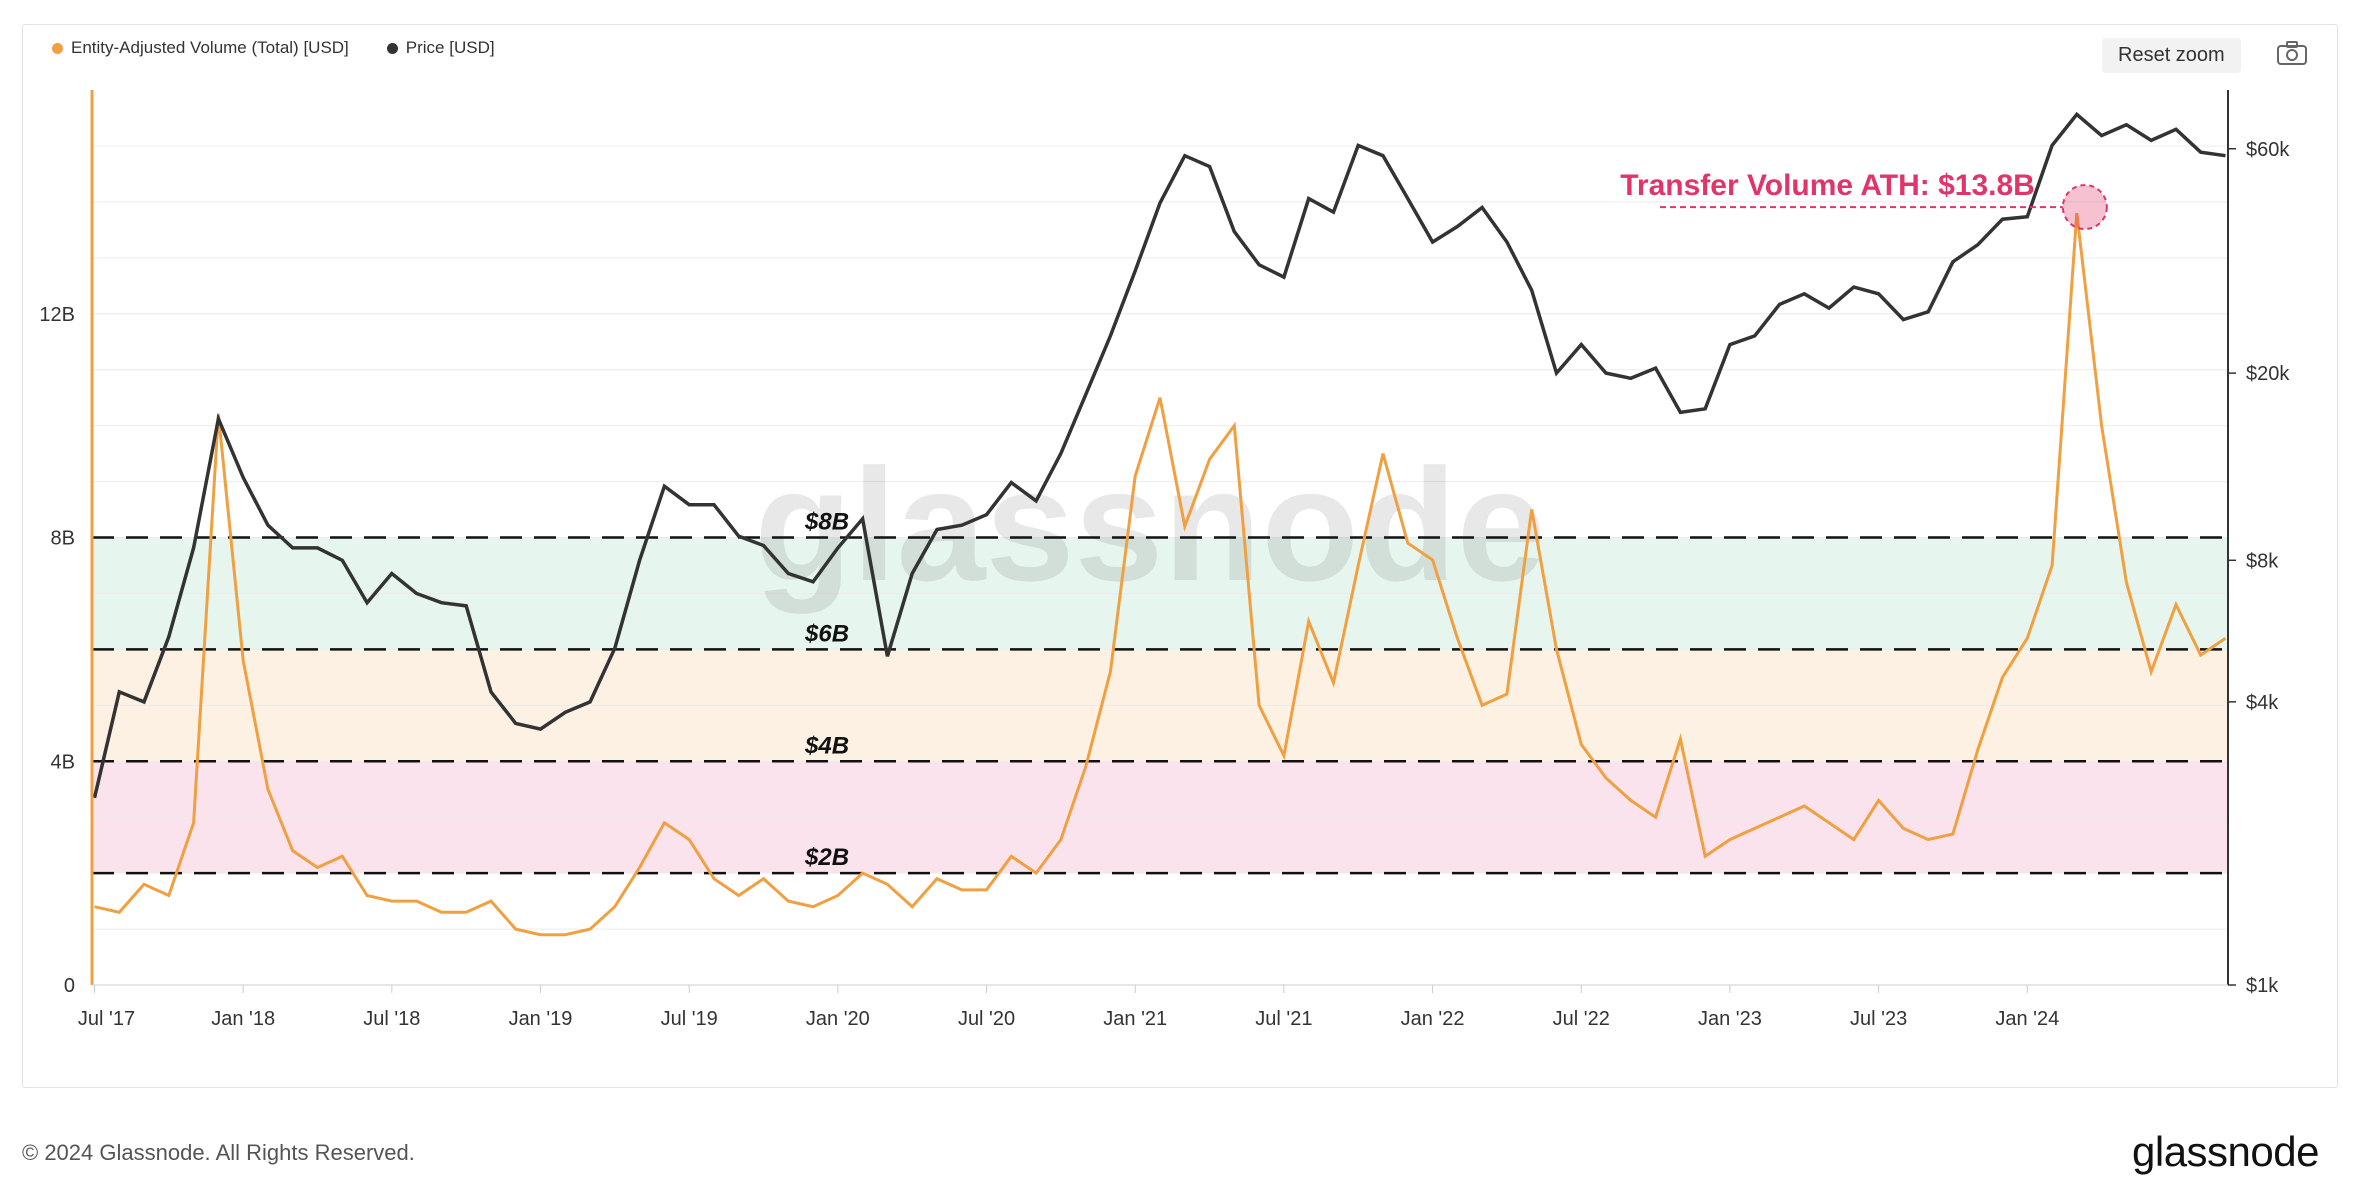 Image resolution: width=2362 pixels, height=1200 pixels. Describe the element at coordinates (826, 522) in the screenshot. I see `level-label-0: $8B` at that location.